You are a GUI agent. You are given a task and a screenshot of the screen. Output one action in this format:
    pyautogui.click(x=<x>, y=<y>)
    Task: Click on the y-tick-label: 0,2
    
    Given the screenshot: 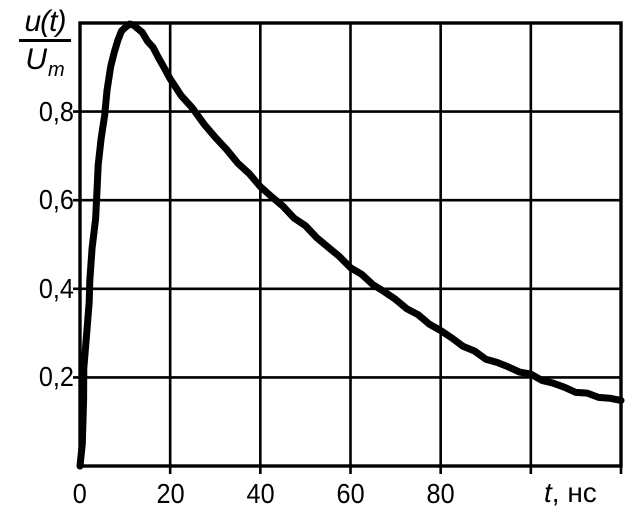 What is the action you would take?
    pyautogui.click(x=56, y=377)
    